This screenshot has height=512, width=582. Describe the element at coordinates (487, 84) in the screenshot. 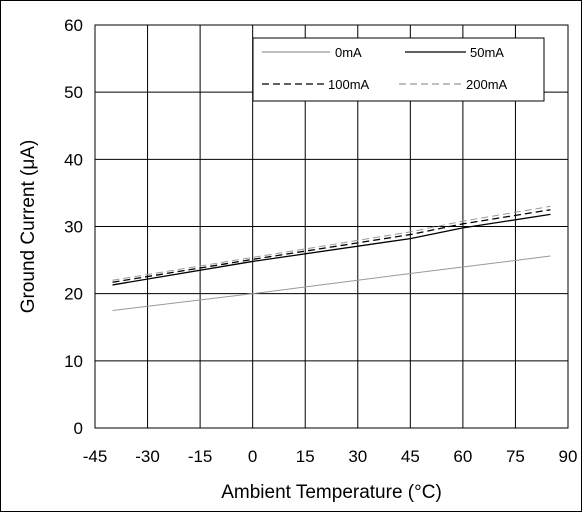

I see `legend-label: 200mA` at that location.